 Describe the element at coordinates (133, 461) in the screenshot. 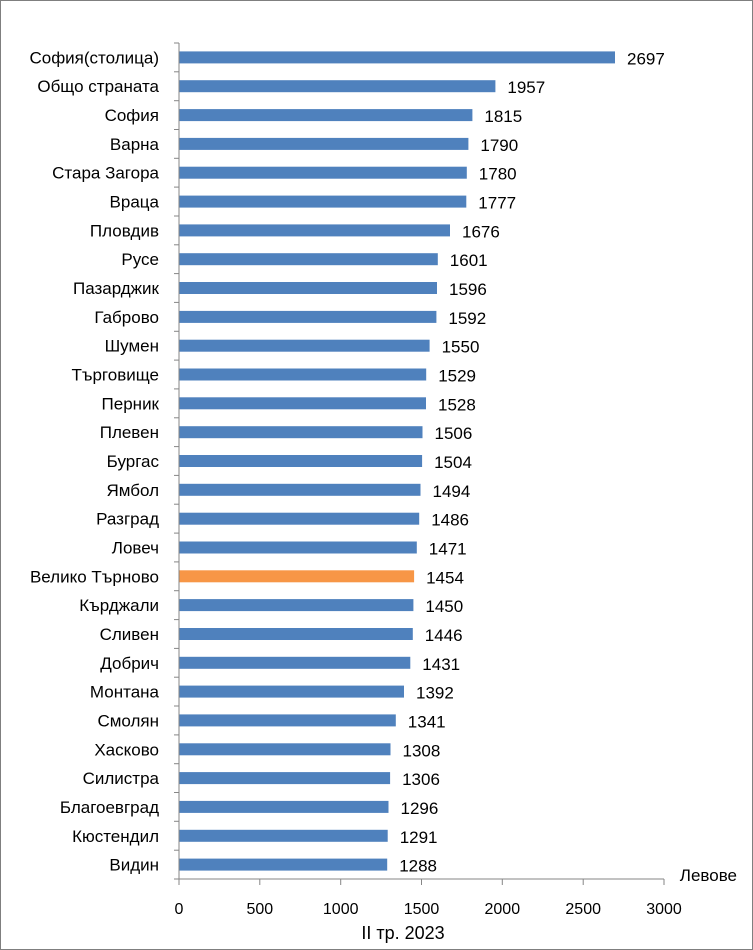

I see `category-label: Бургас` at that location.